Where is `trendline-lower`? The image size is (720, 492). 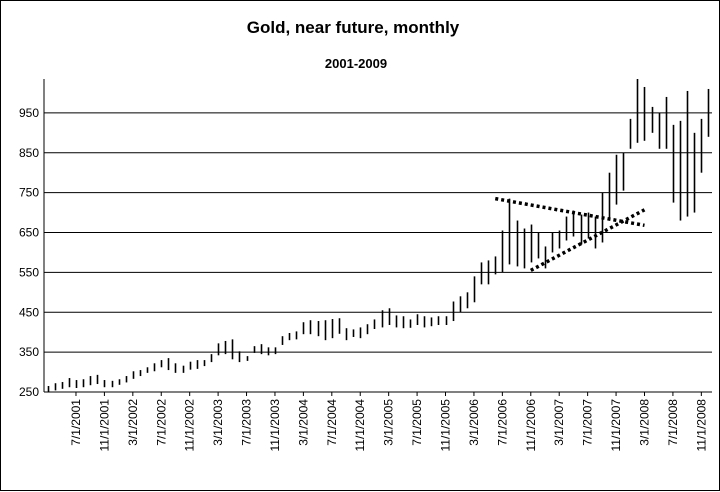 trendline-lower is located at coordinates (587, 240).